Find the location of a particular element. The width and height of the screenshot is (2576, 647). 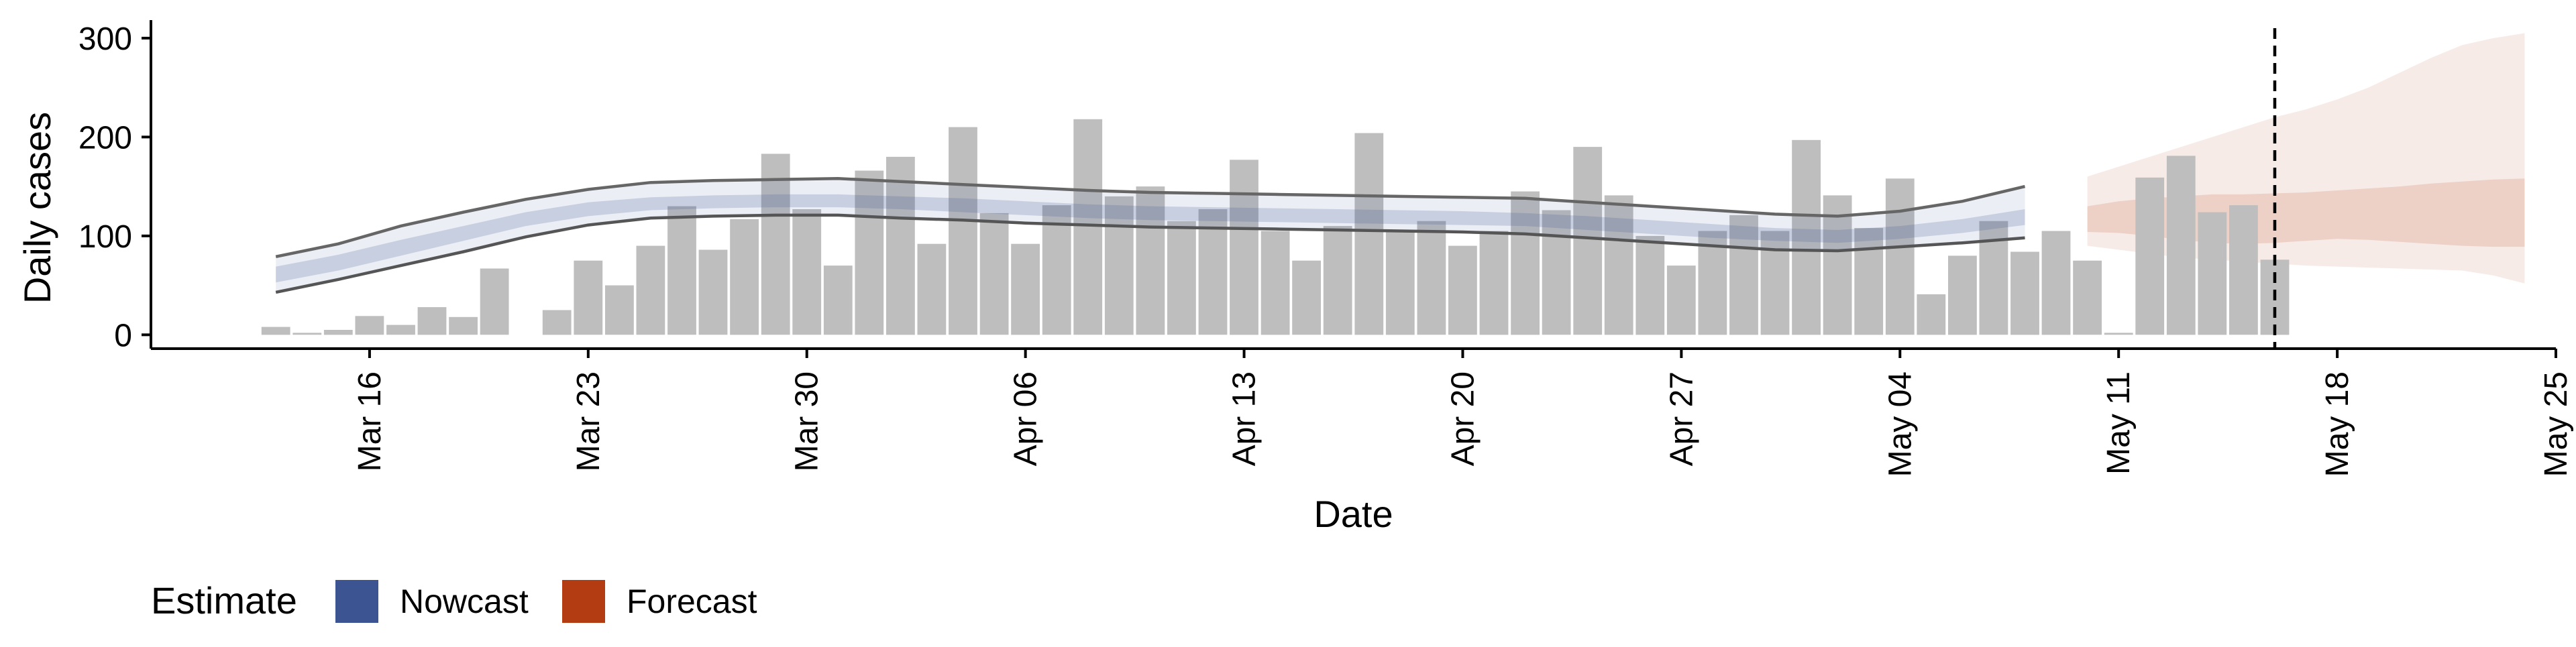

nowcast-upper-line is located at coordinates (1150, 218).